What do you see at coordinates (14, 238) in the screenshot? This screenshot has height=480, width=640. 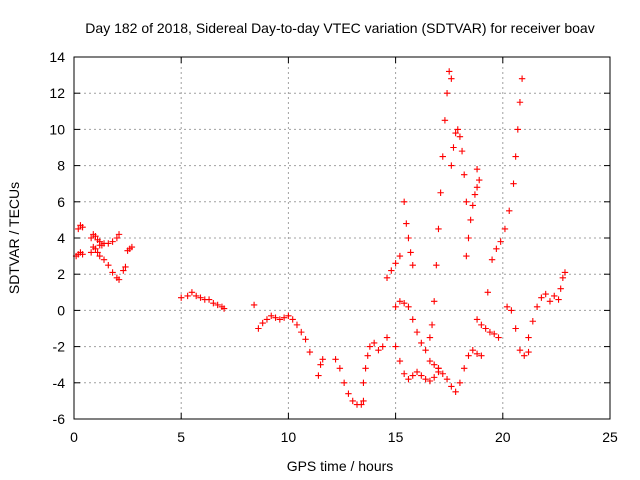 I see `y-axis-label: SDTVAR / TECUs` at bounding box center [14, 238].